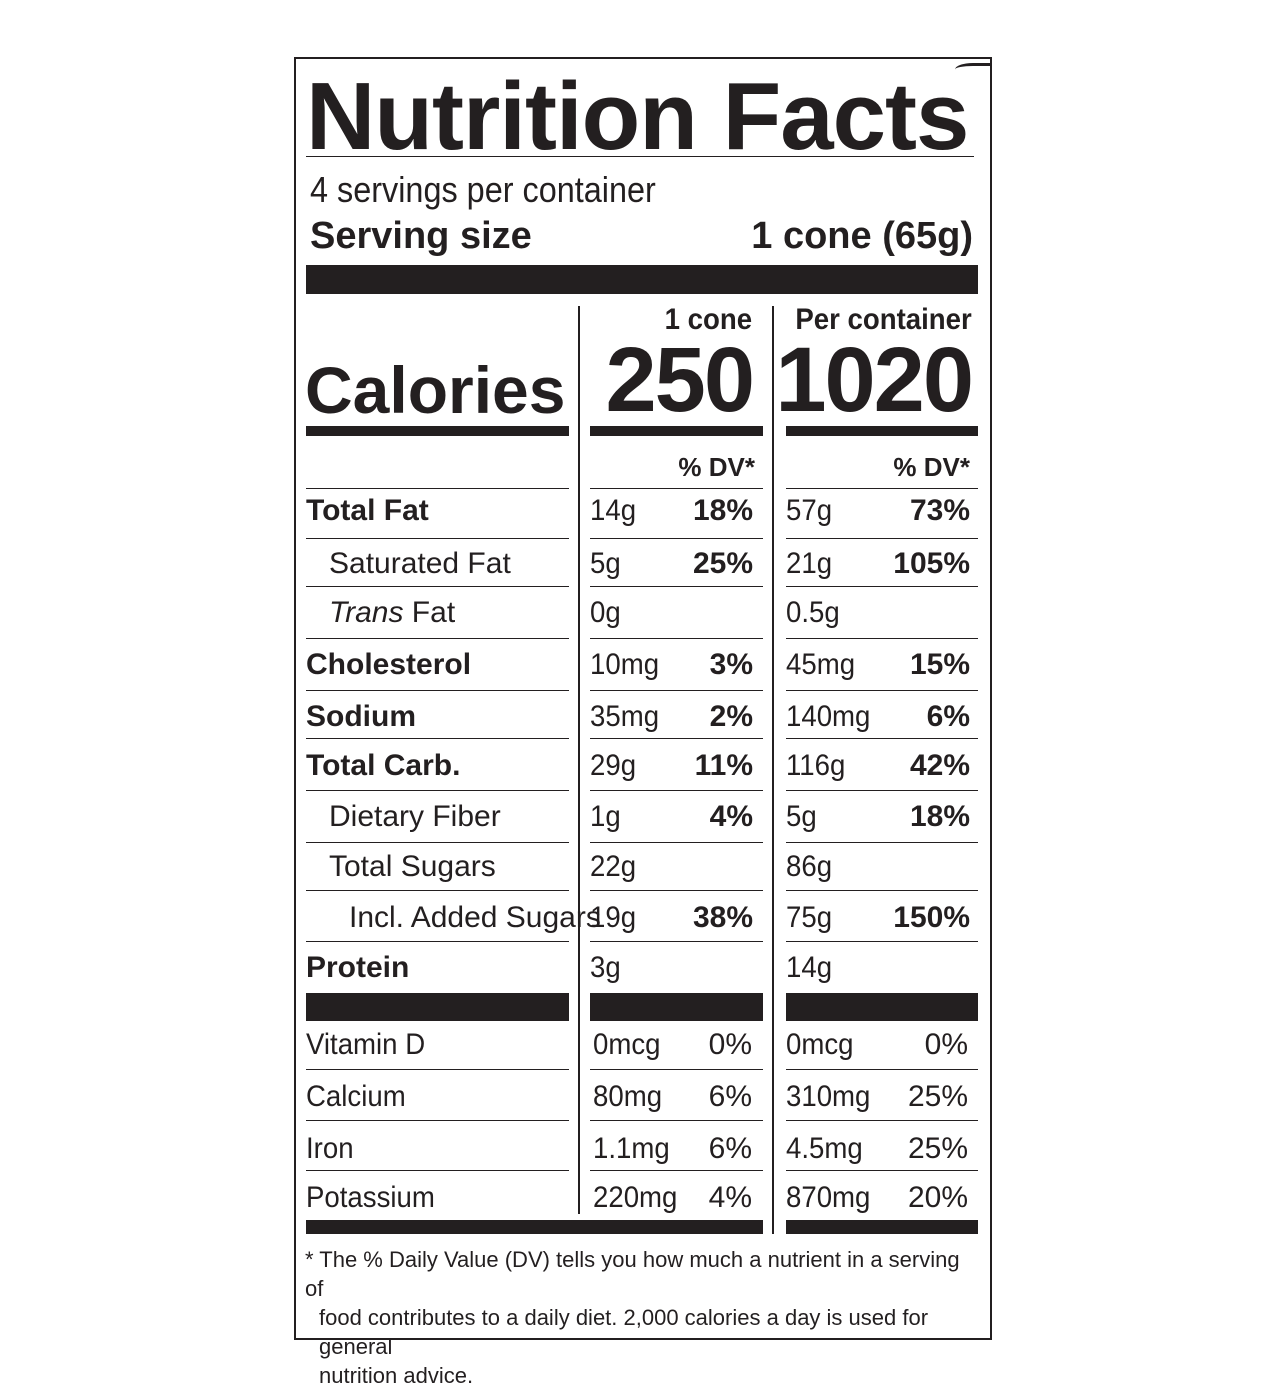 This screenshot has height=1400, width=1286. Describe the element at coordinates (939, 664) in the screenshot. I see `nutrient-dv-container: 15%` at that location.